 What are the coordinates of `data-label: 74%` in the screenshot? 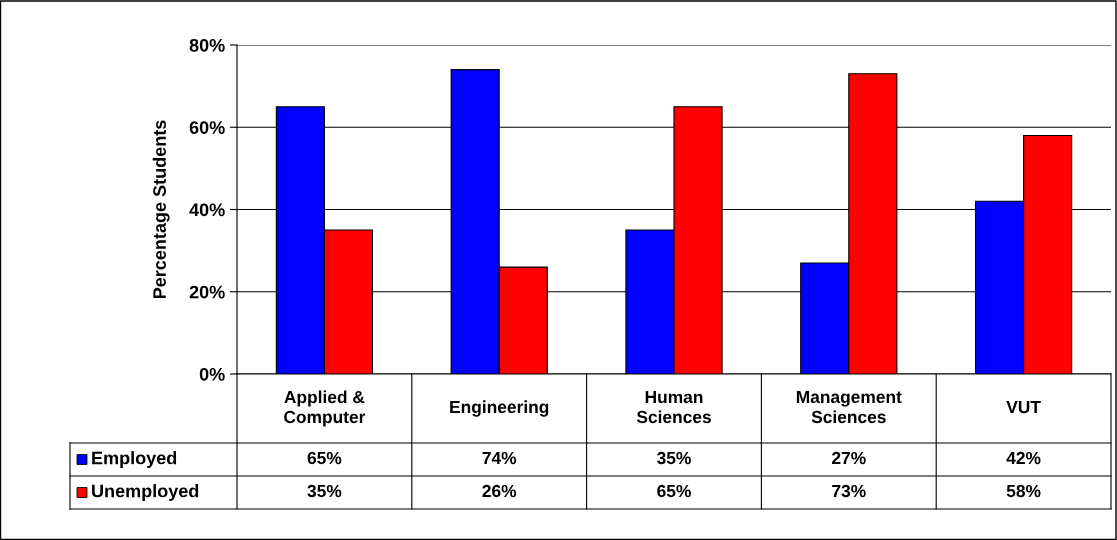 It's located at (499, 458).